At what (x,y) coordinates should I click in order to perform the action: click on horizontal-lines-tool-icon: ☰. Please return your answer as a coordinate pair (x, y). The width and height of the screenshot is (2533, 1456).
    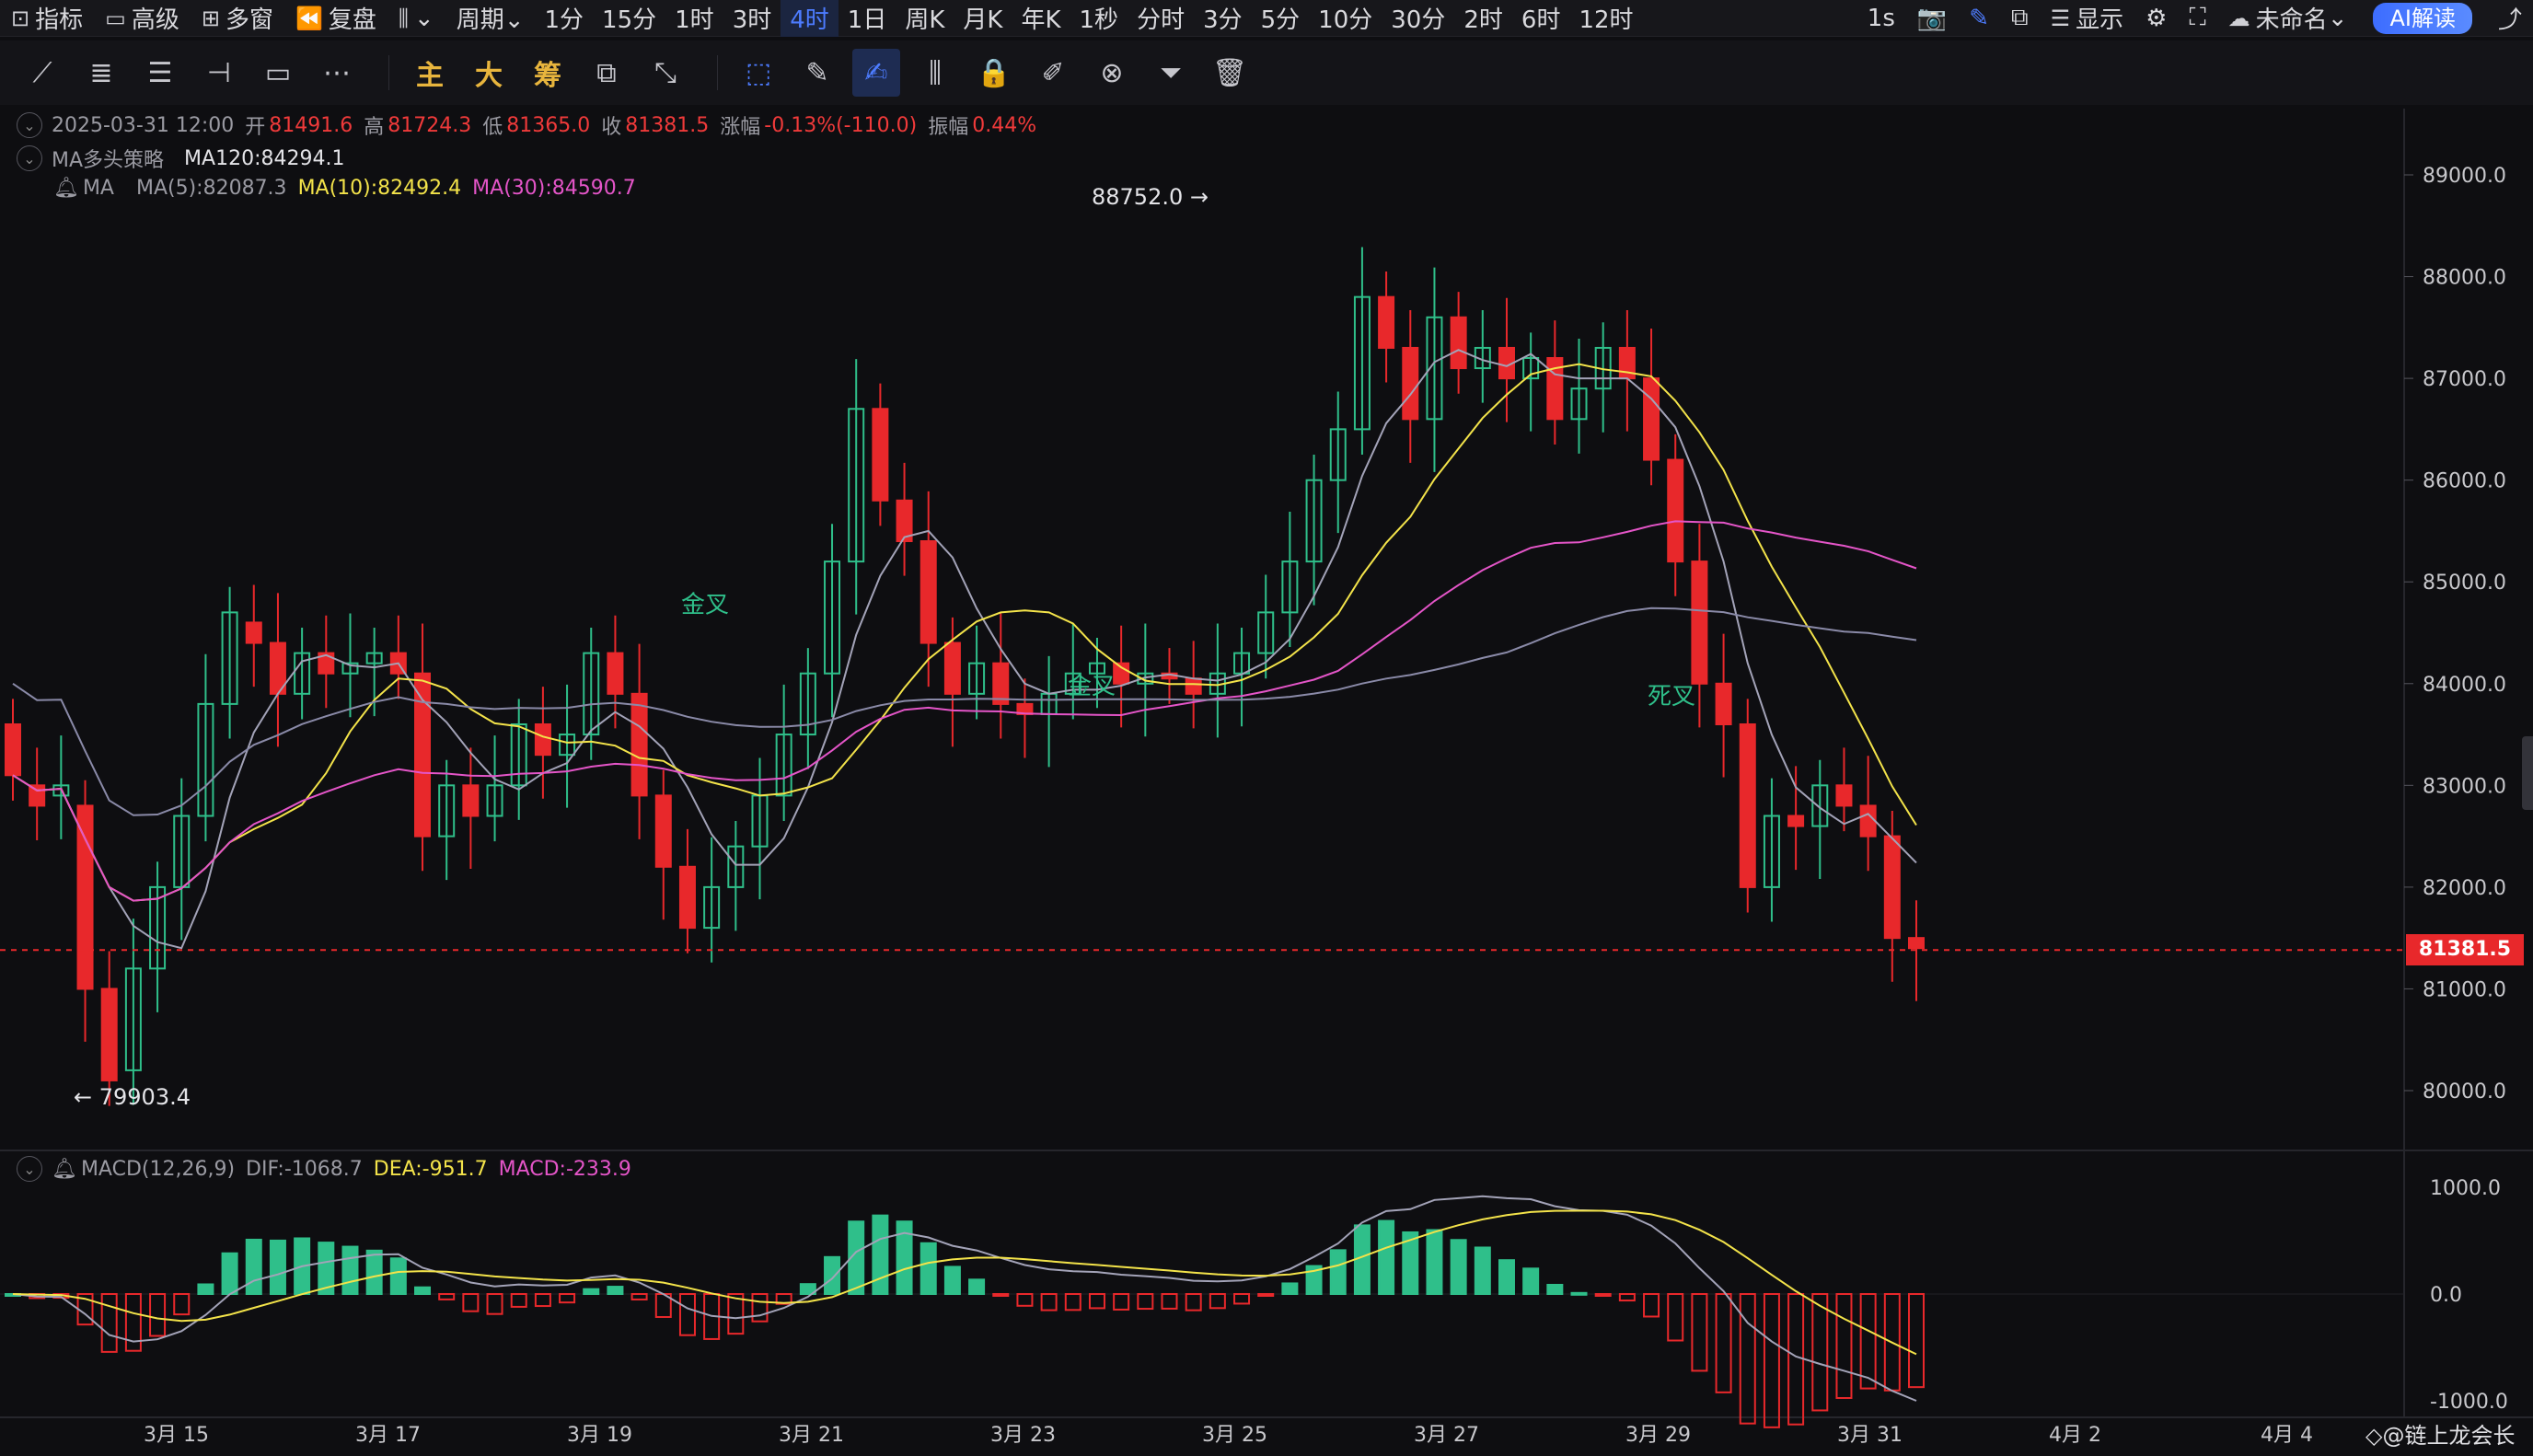
    Looking at the image, I should click on (160, 72).